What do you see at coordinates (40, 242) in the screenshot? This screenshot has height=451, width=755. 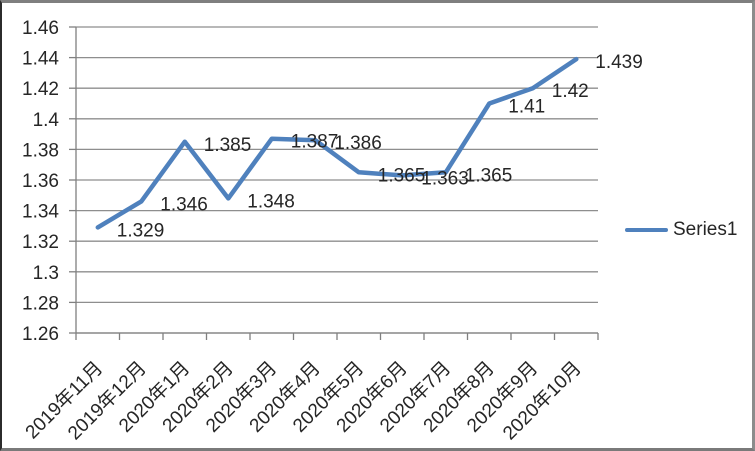 I see `y-tick-label: 1.32` at bounding box center [40, 242].